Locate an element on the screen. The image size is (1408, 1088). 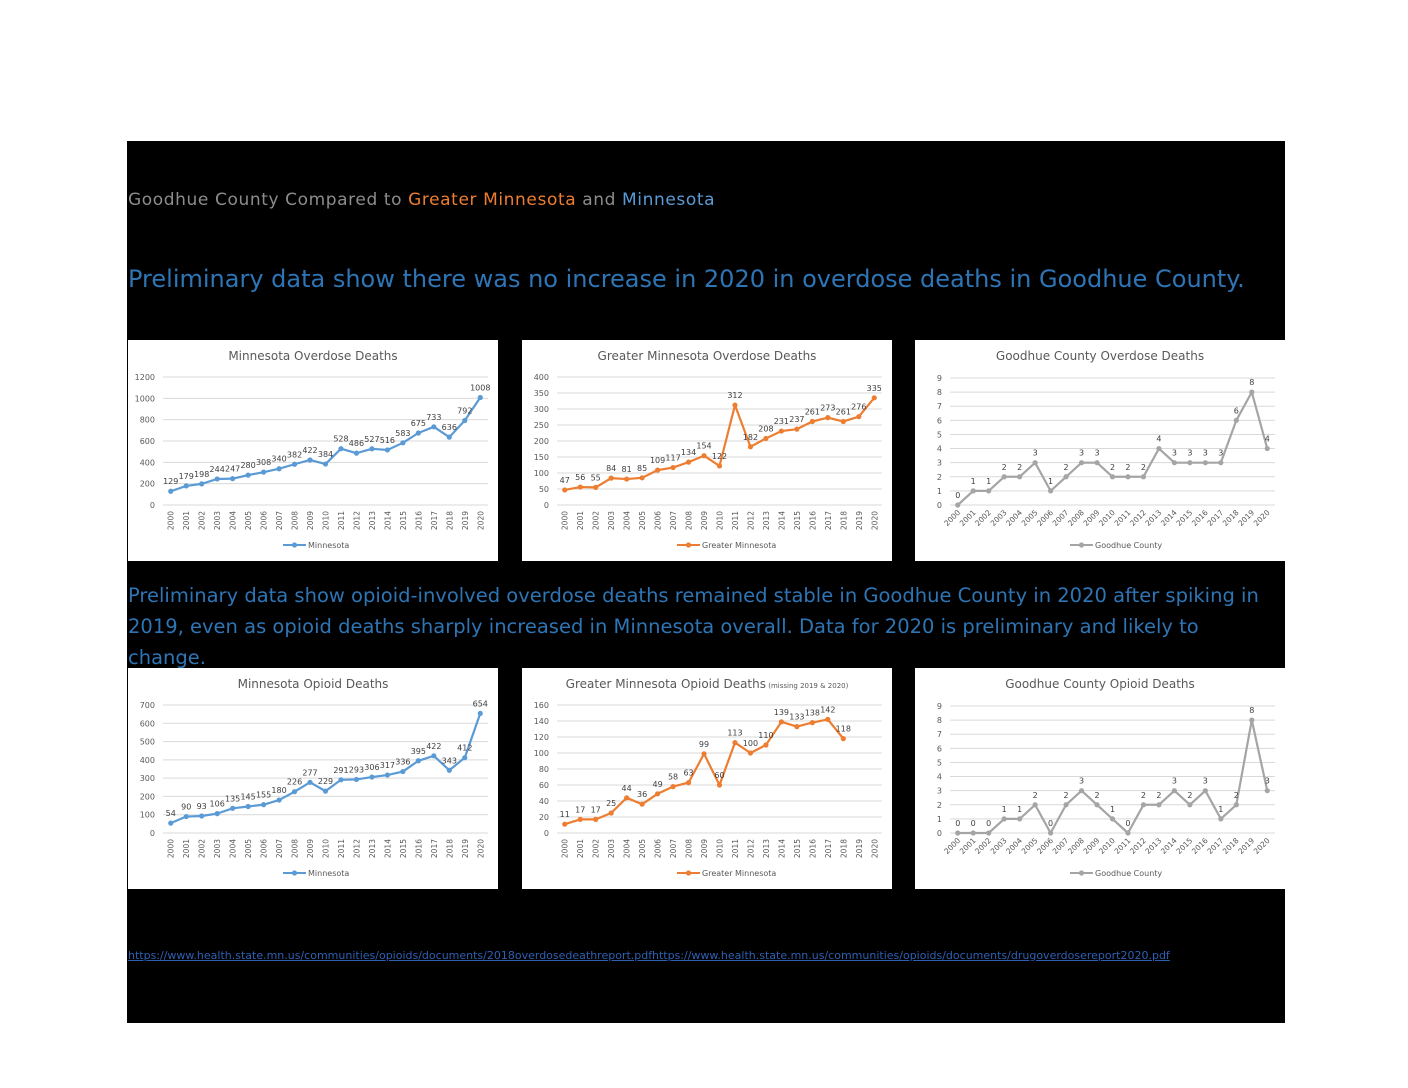
data-label: 583 is located at coordinates (402, 433).